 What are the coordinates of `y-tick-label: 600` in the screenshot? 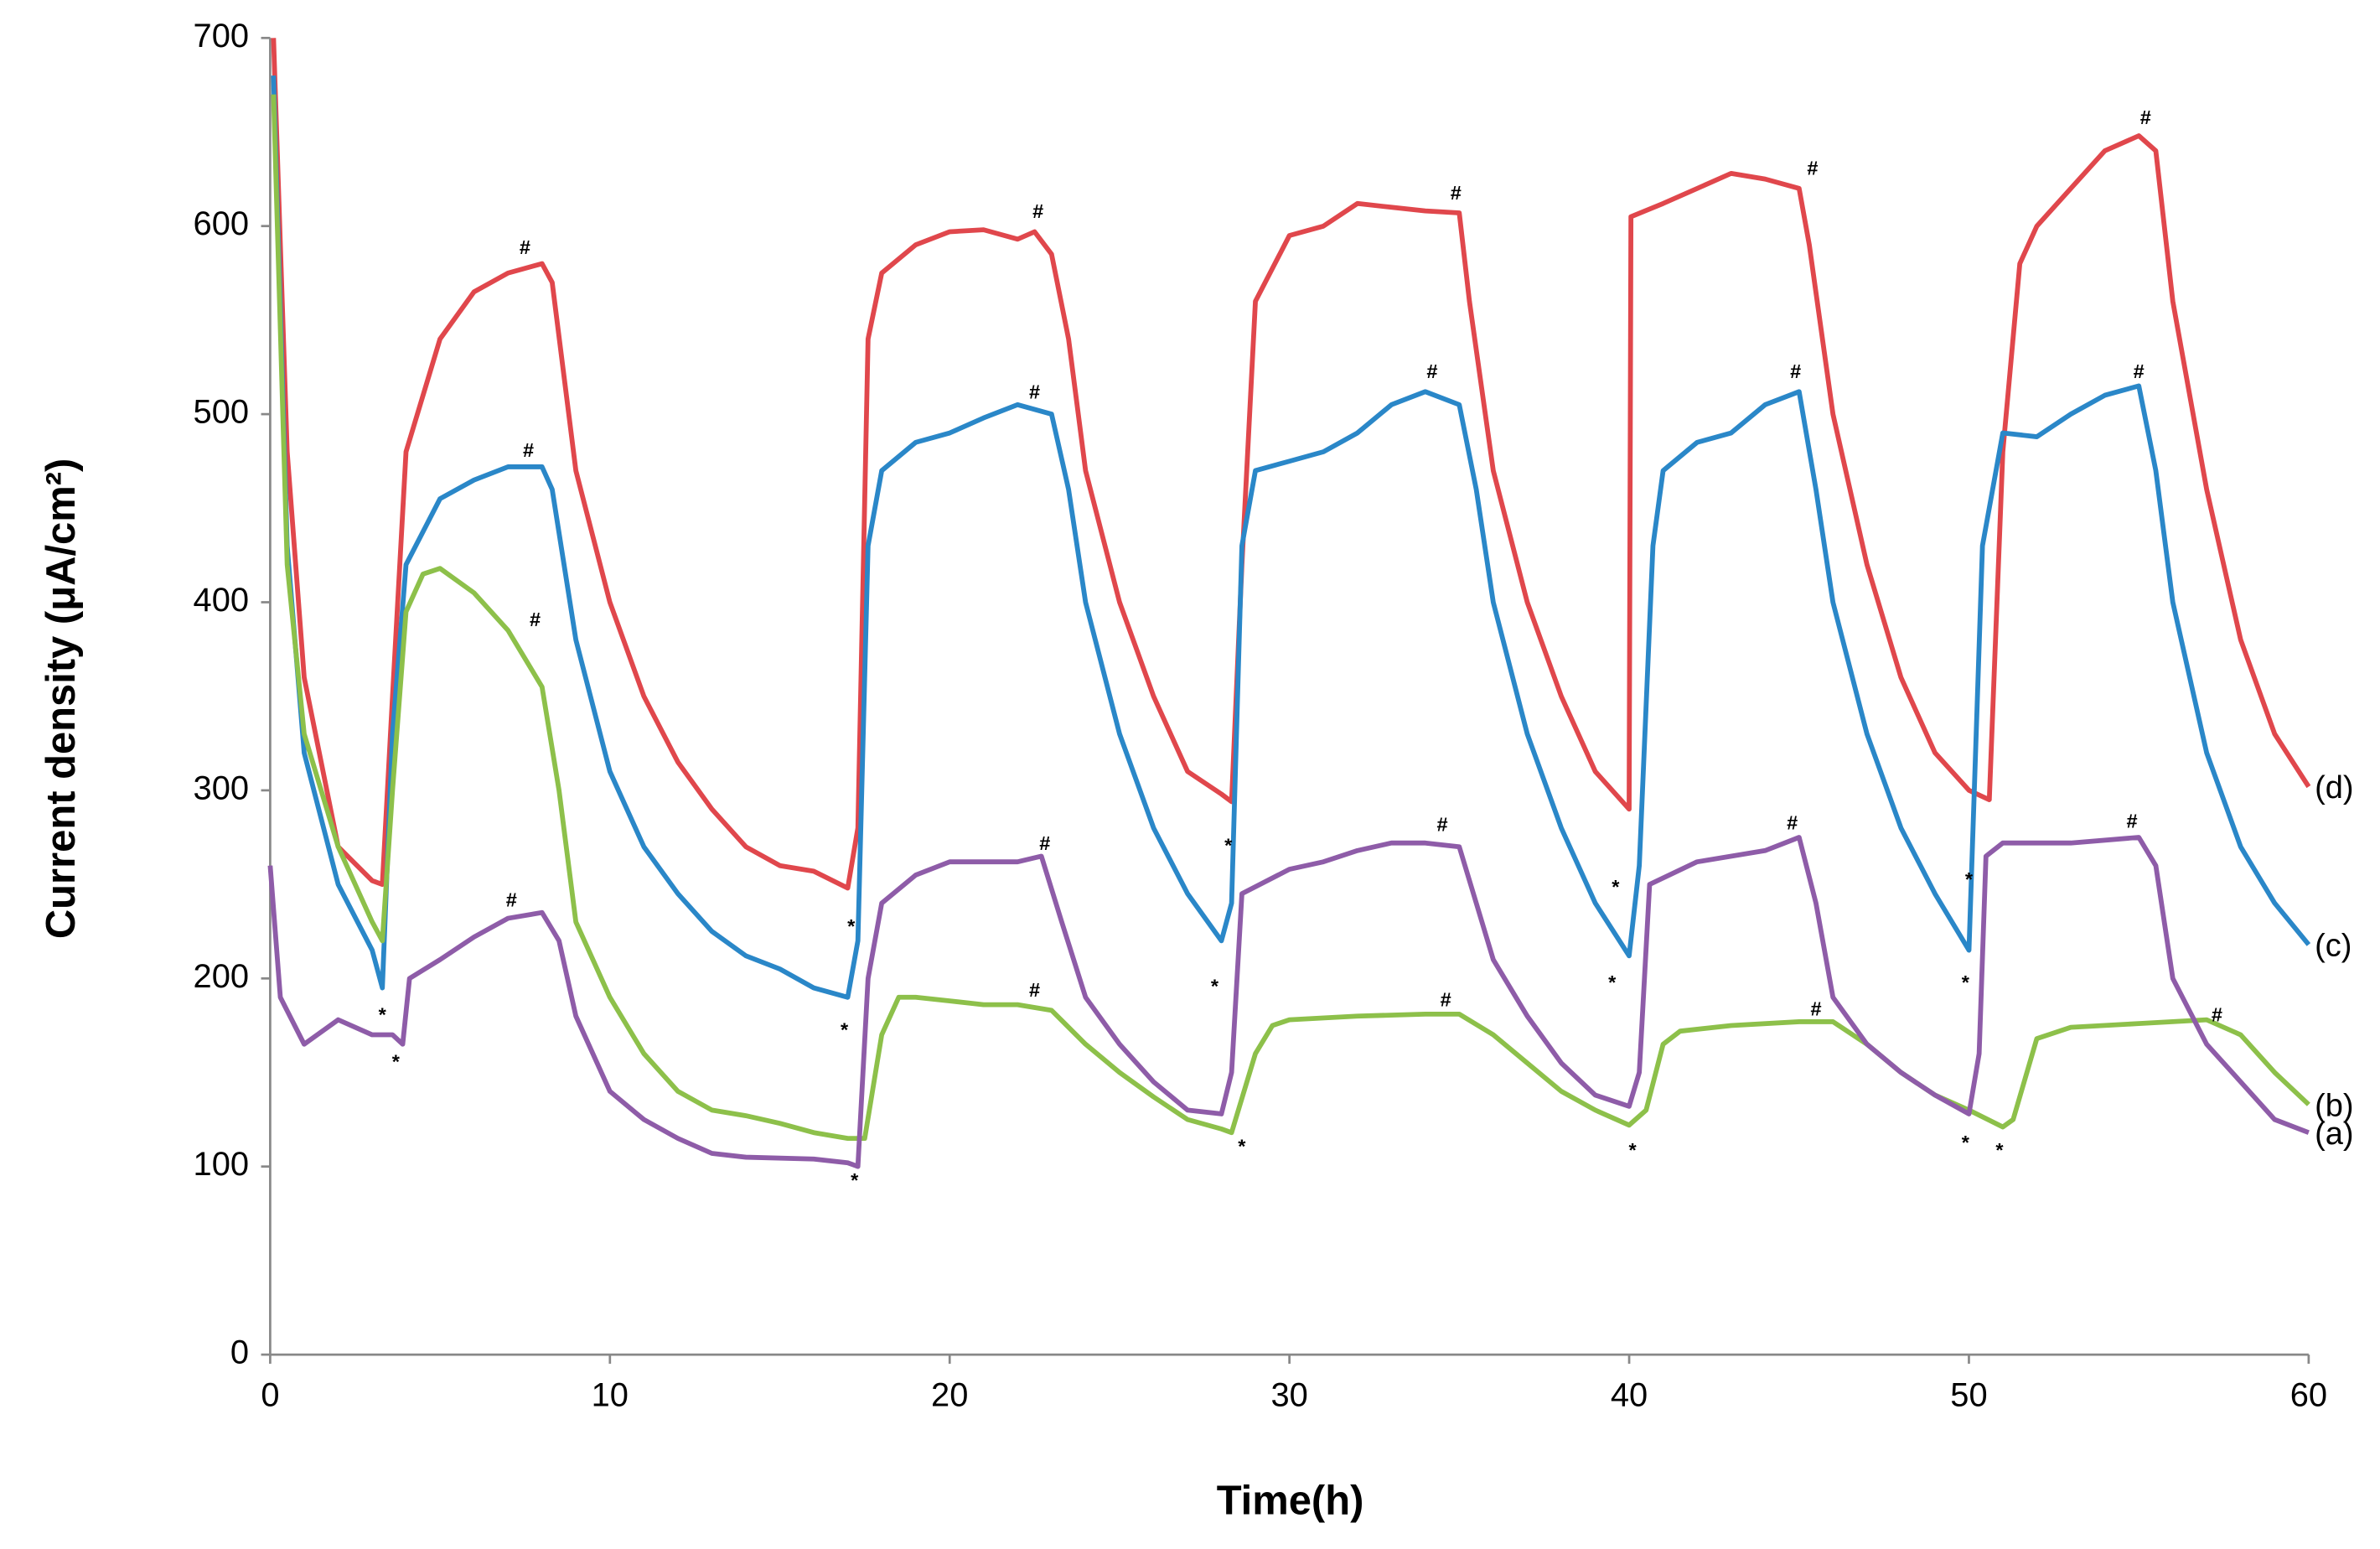 It's located at (221, 223).